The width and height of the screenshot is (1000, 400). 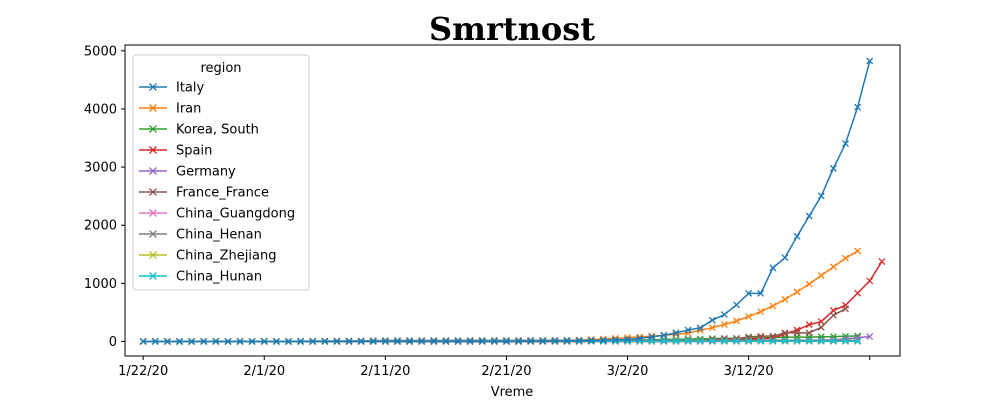 What do you see at coordinates (628, 371) in the screenshot?
I see `x-tick-label: 3/2/20` at bounding box center [628, 371].